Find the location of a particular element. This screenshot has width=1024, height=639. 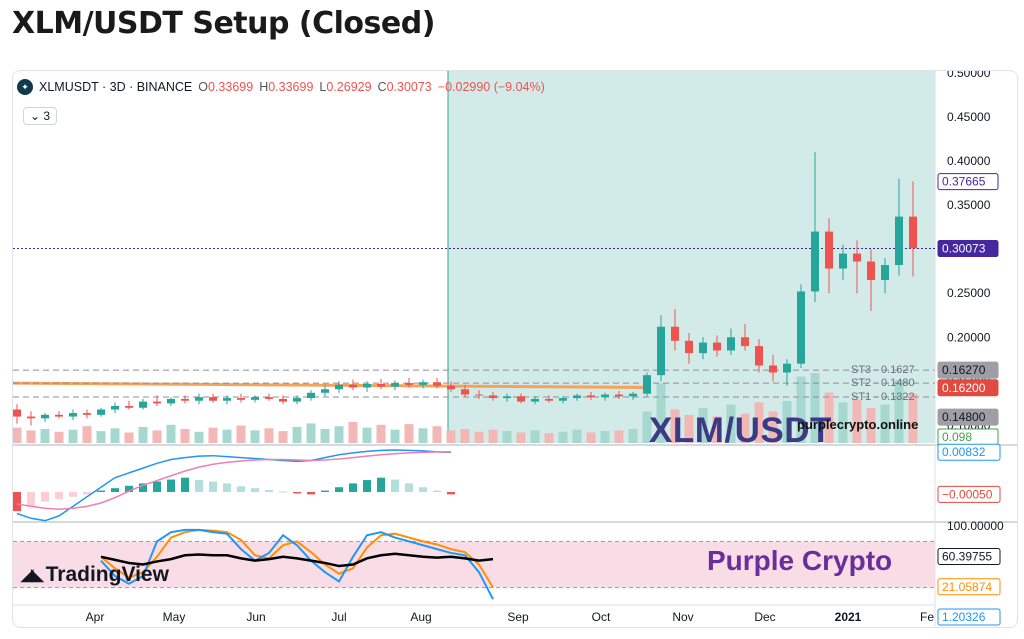

price-axis-tick: 0.20000 is located at coordinates (969, 337).